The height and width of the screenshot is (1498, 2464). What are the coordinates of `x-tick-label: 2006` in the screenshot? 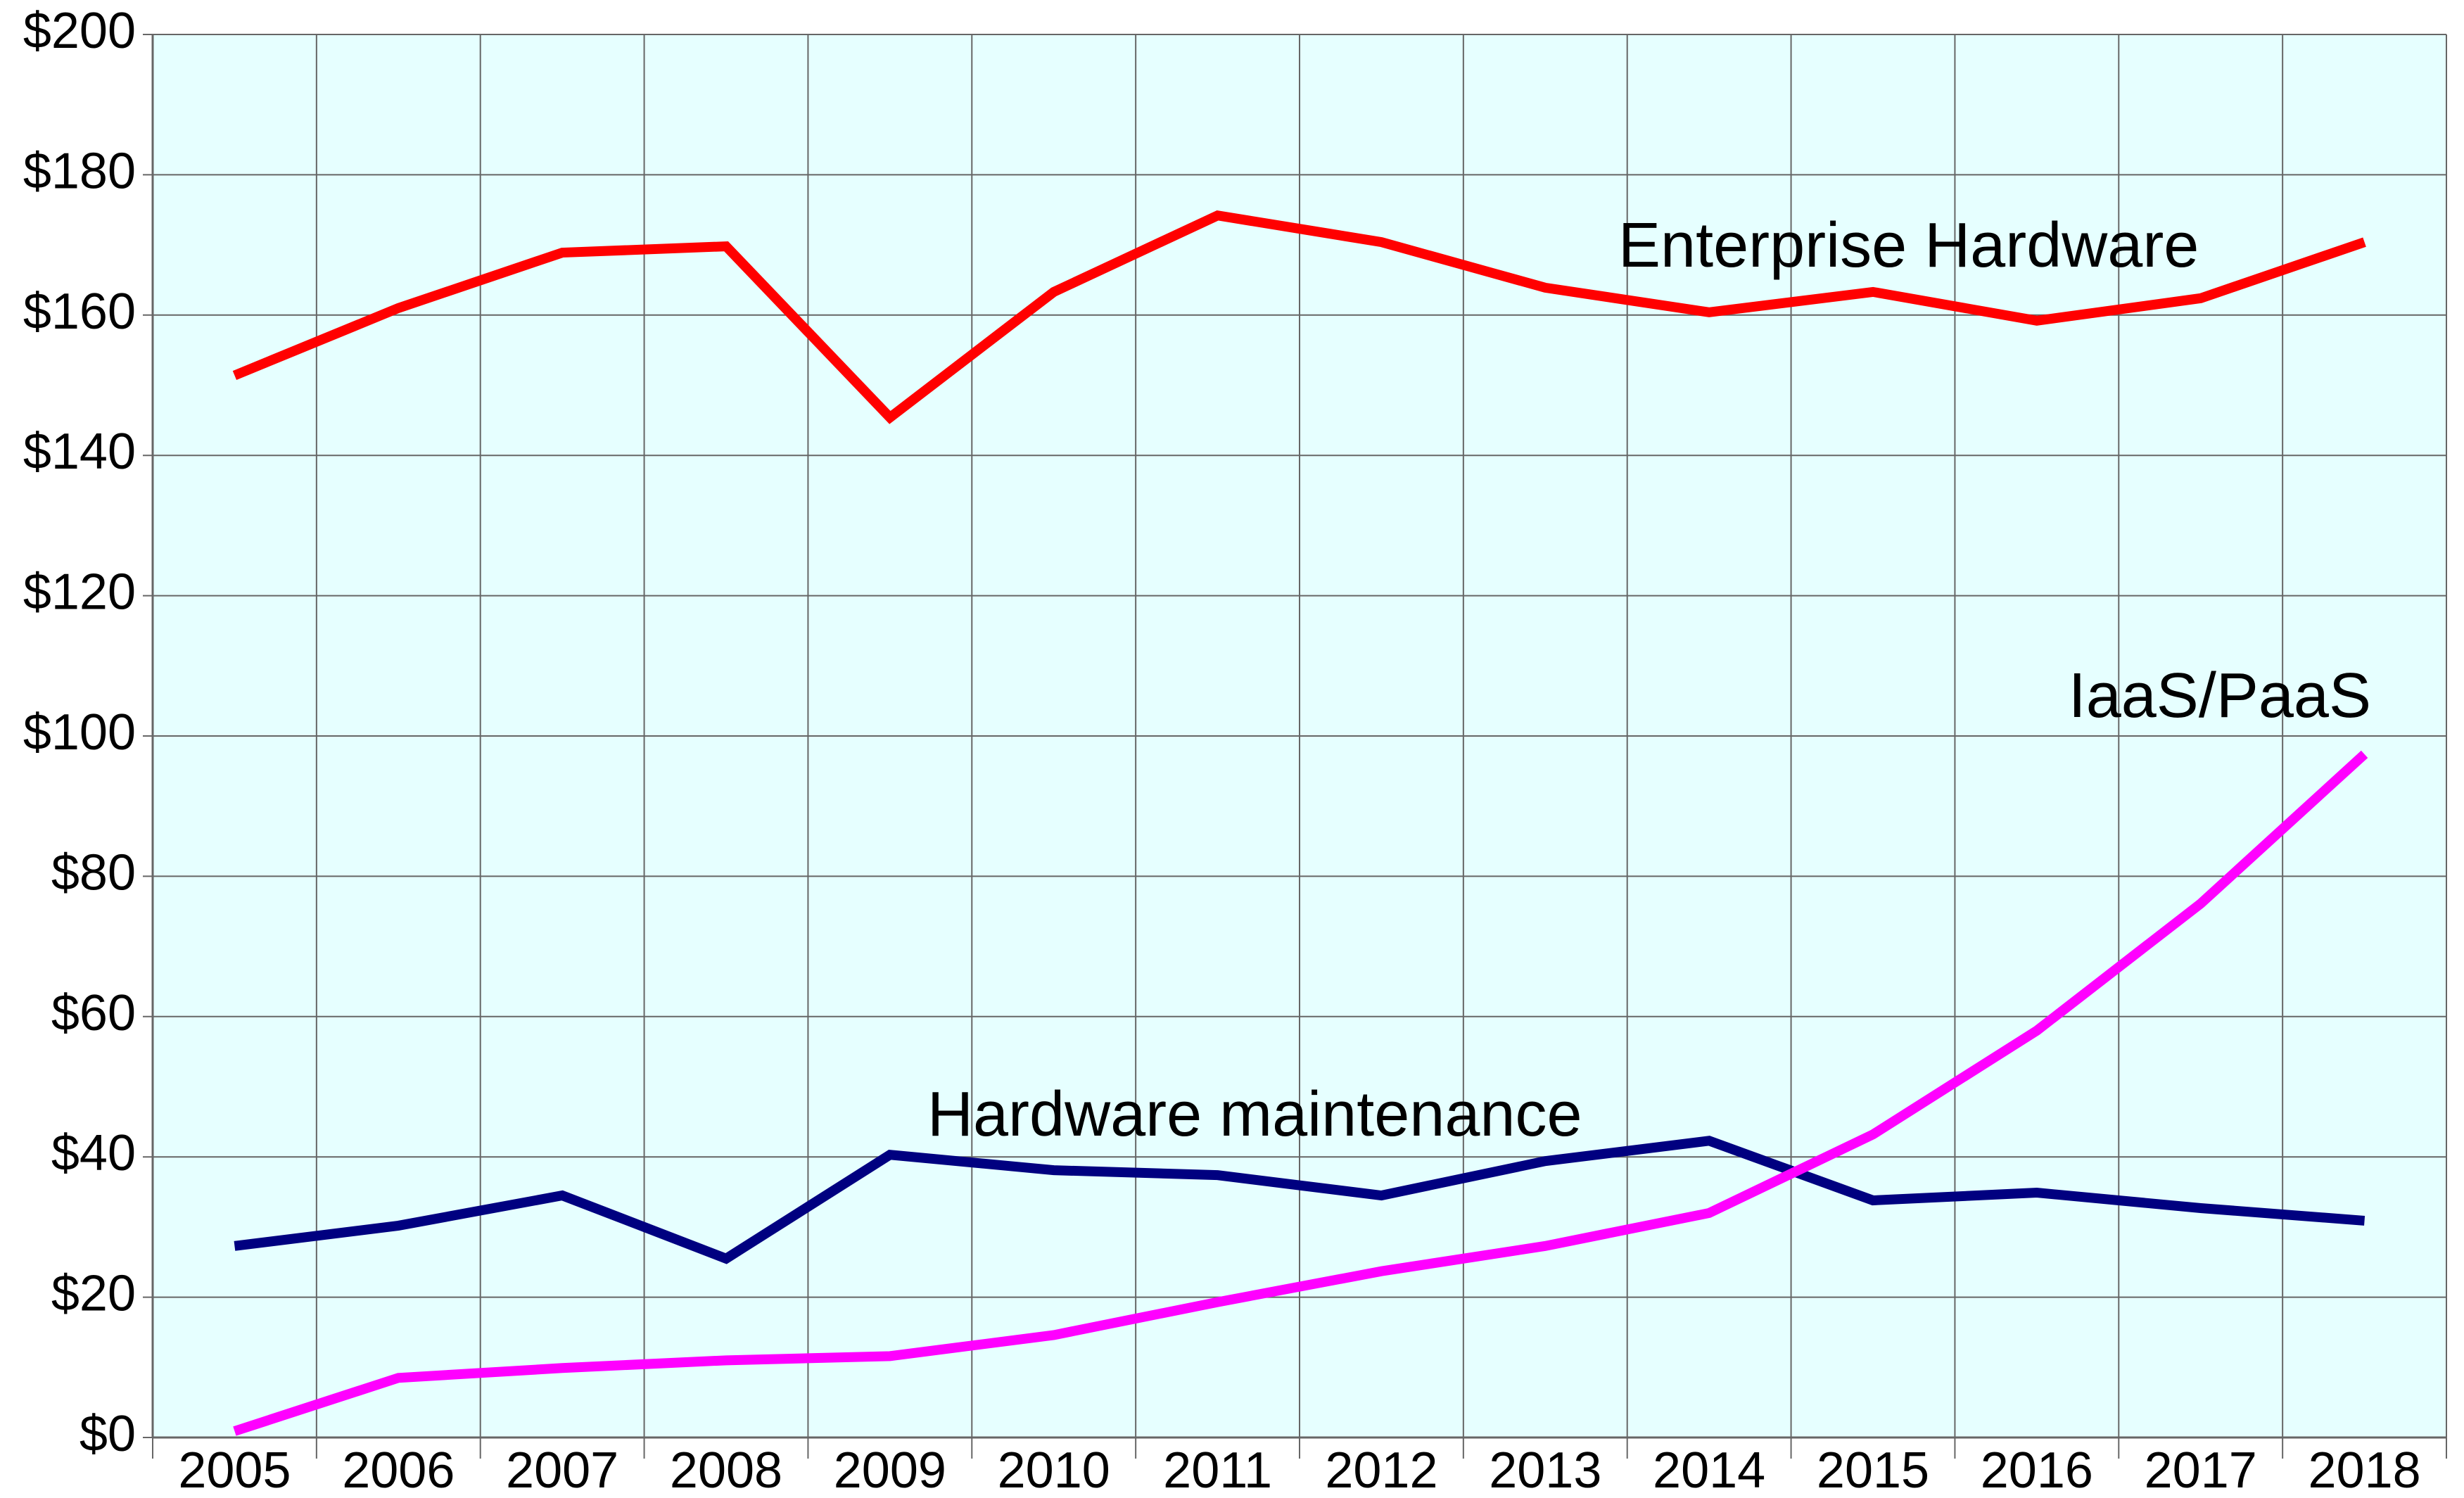 It's located at (398, 1470).